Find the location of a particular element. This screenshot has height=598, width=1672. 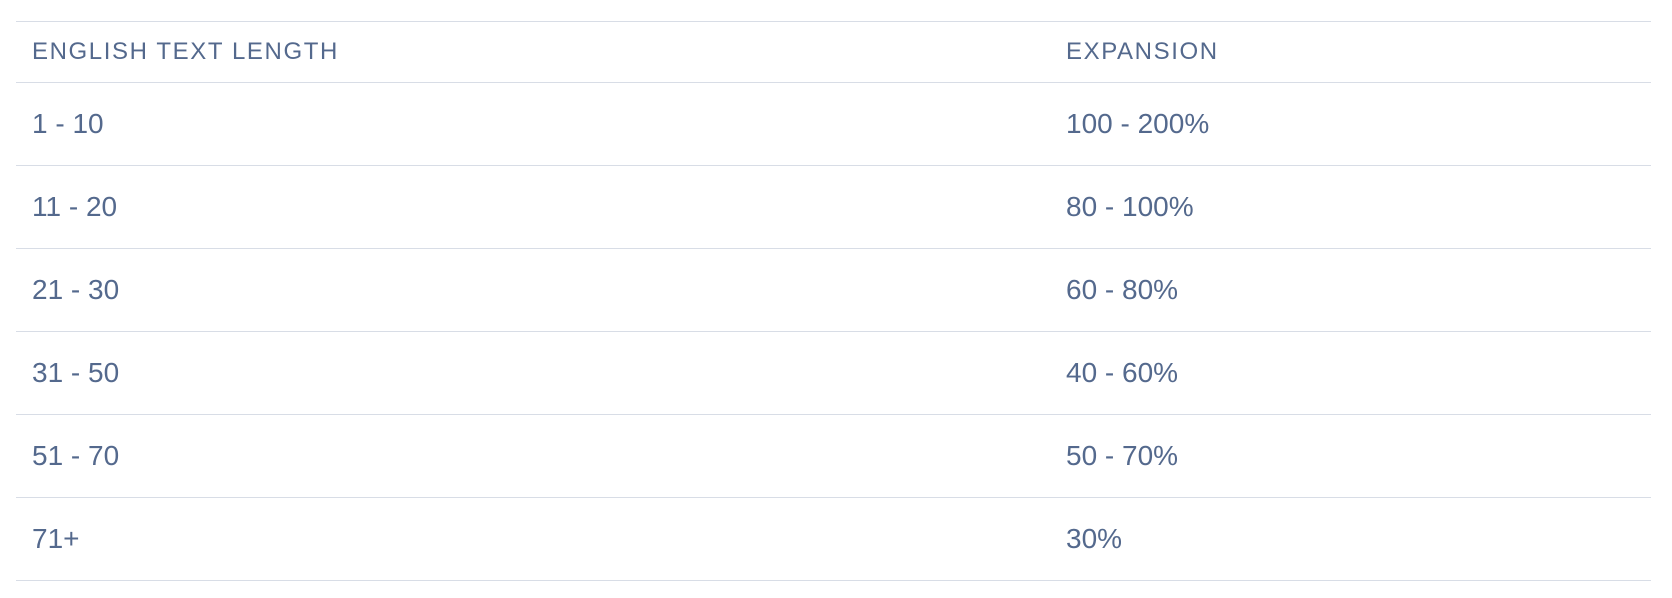

cell-expansion: 50 - 70% is located at coordinates (1122, 455).